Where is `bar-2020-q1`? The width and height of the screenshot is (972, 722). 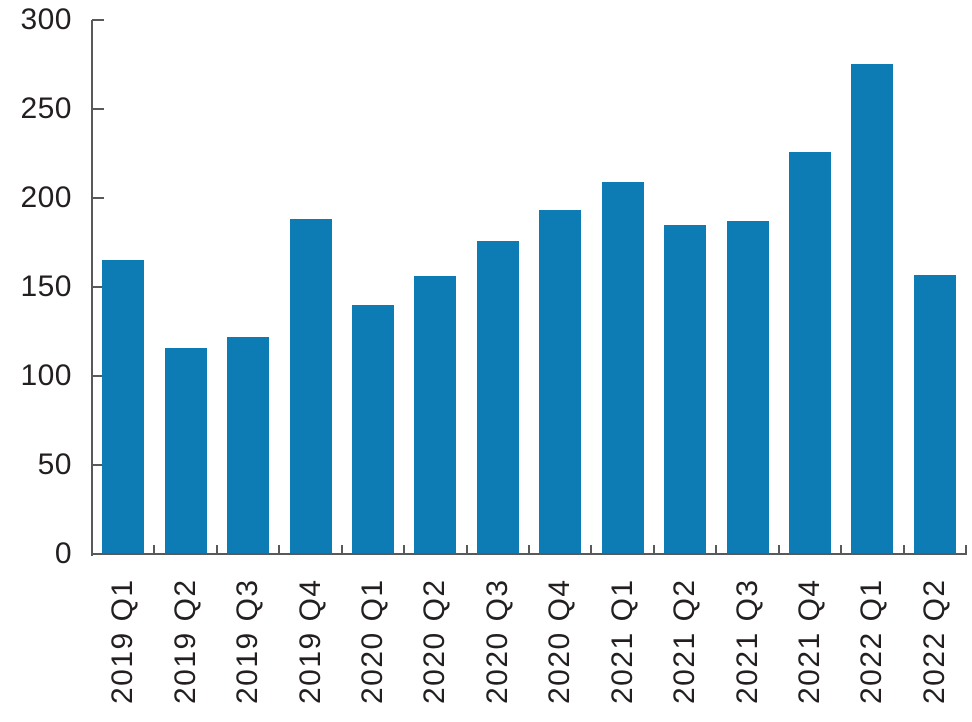 bar-2020-q1 is located at coordinates (373, 429).